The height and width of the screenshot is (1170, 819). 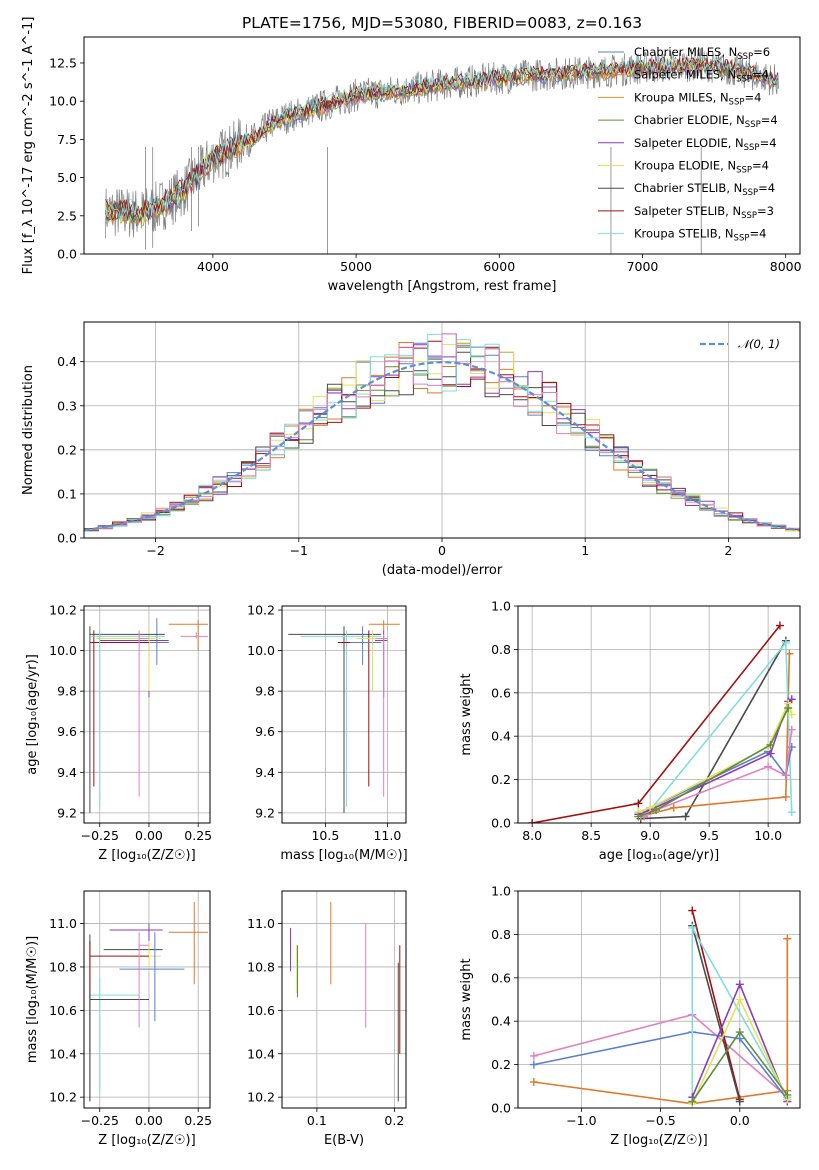 What do you see at coordinates (32, 714) in the screenshot?
I see `y-axis-label: age [log₁₀(age/yr)]` at bounding box center [32, 714].